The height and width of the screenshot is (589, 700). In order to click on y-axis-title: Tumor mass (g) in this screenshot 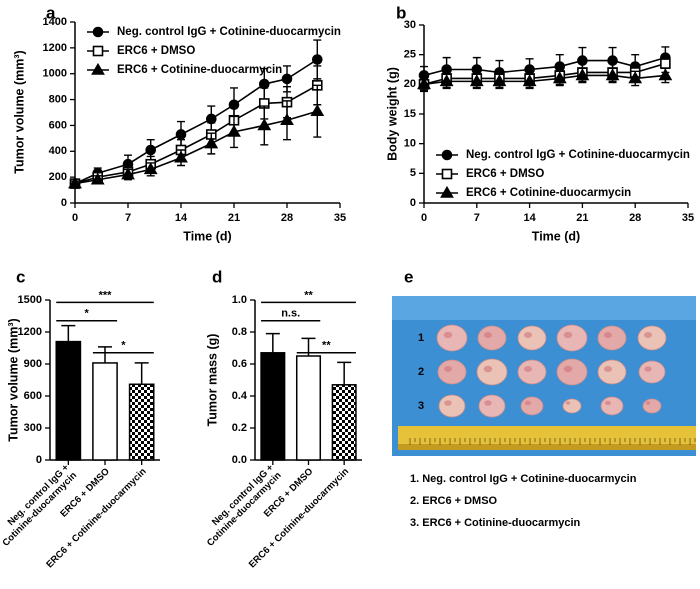, I will do `click(212, 380)`.